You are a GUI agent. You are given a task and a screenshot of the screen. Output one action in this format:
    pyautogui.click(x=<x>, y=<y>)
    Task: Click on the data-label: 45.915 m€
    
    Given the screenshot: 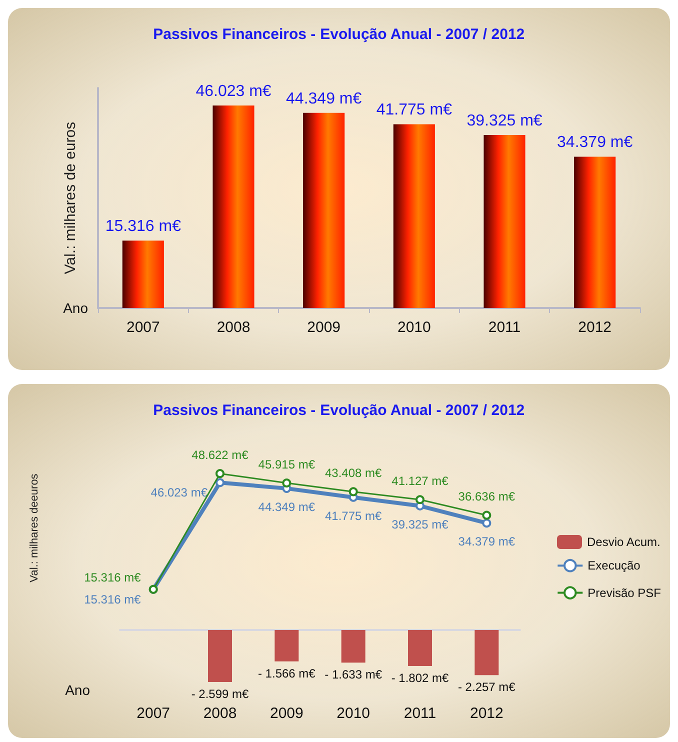 What is the action you would take?
    pyautogui.click(x=287, y=464)
    